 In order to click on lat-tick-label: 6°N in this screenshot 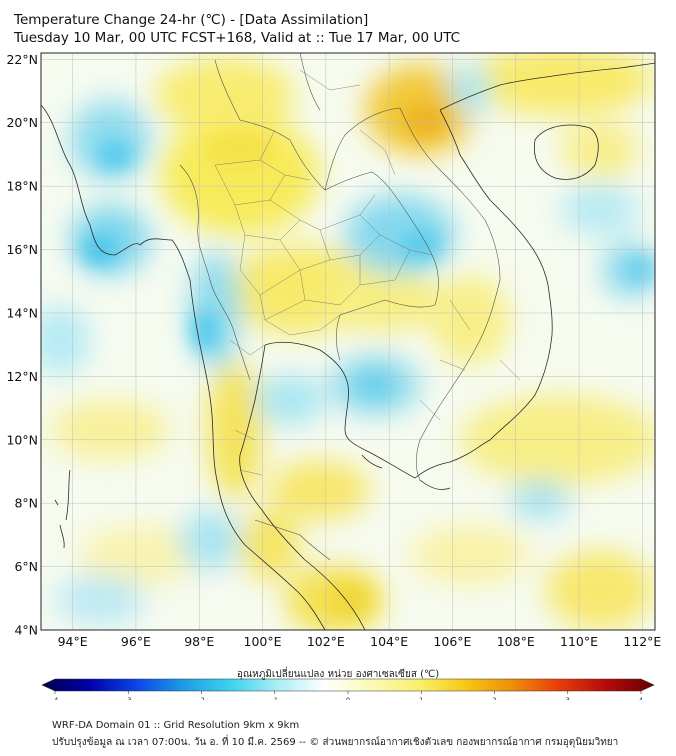, I will do `click(26, 566)`.